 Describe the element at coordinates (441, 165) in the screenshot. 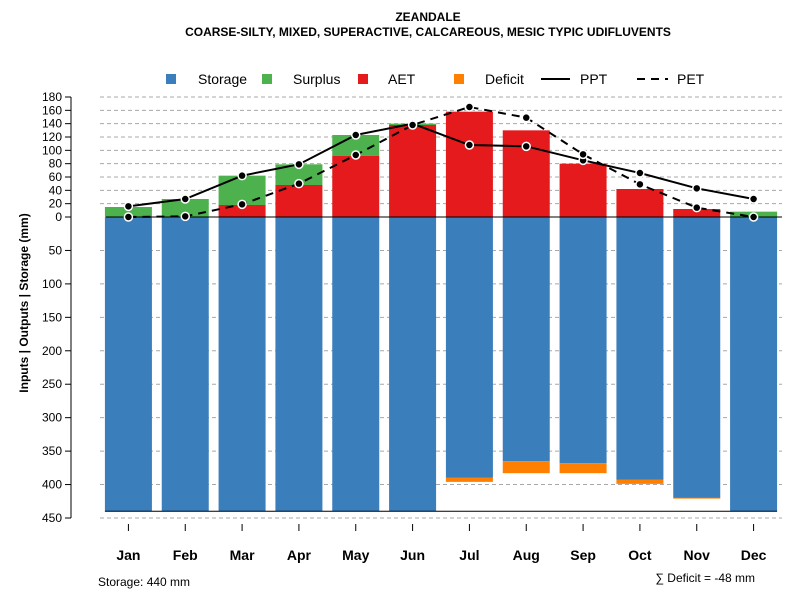

I see `ppt-line` at that location.